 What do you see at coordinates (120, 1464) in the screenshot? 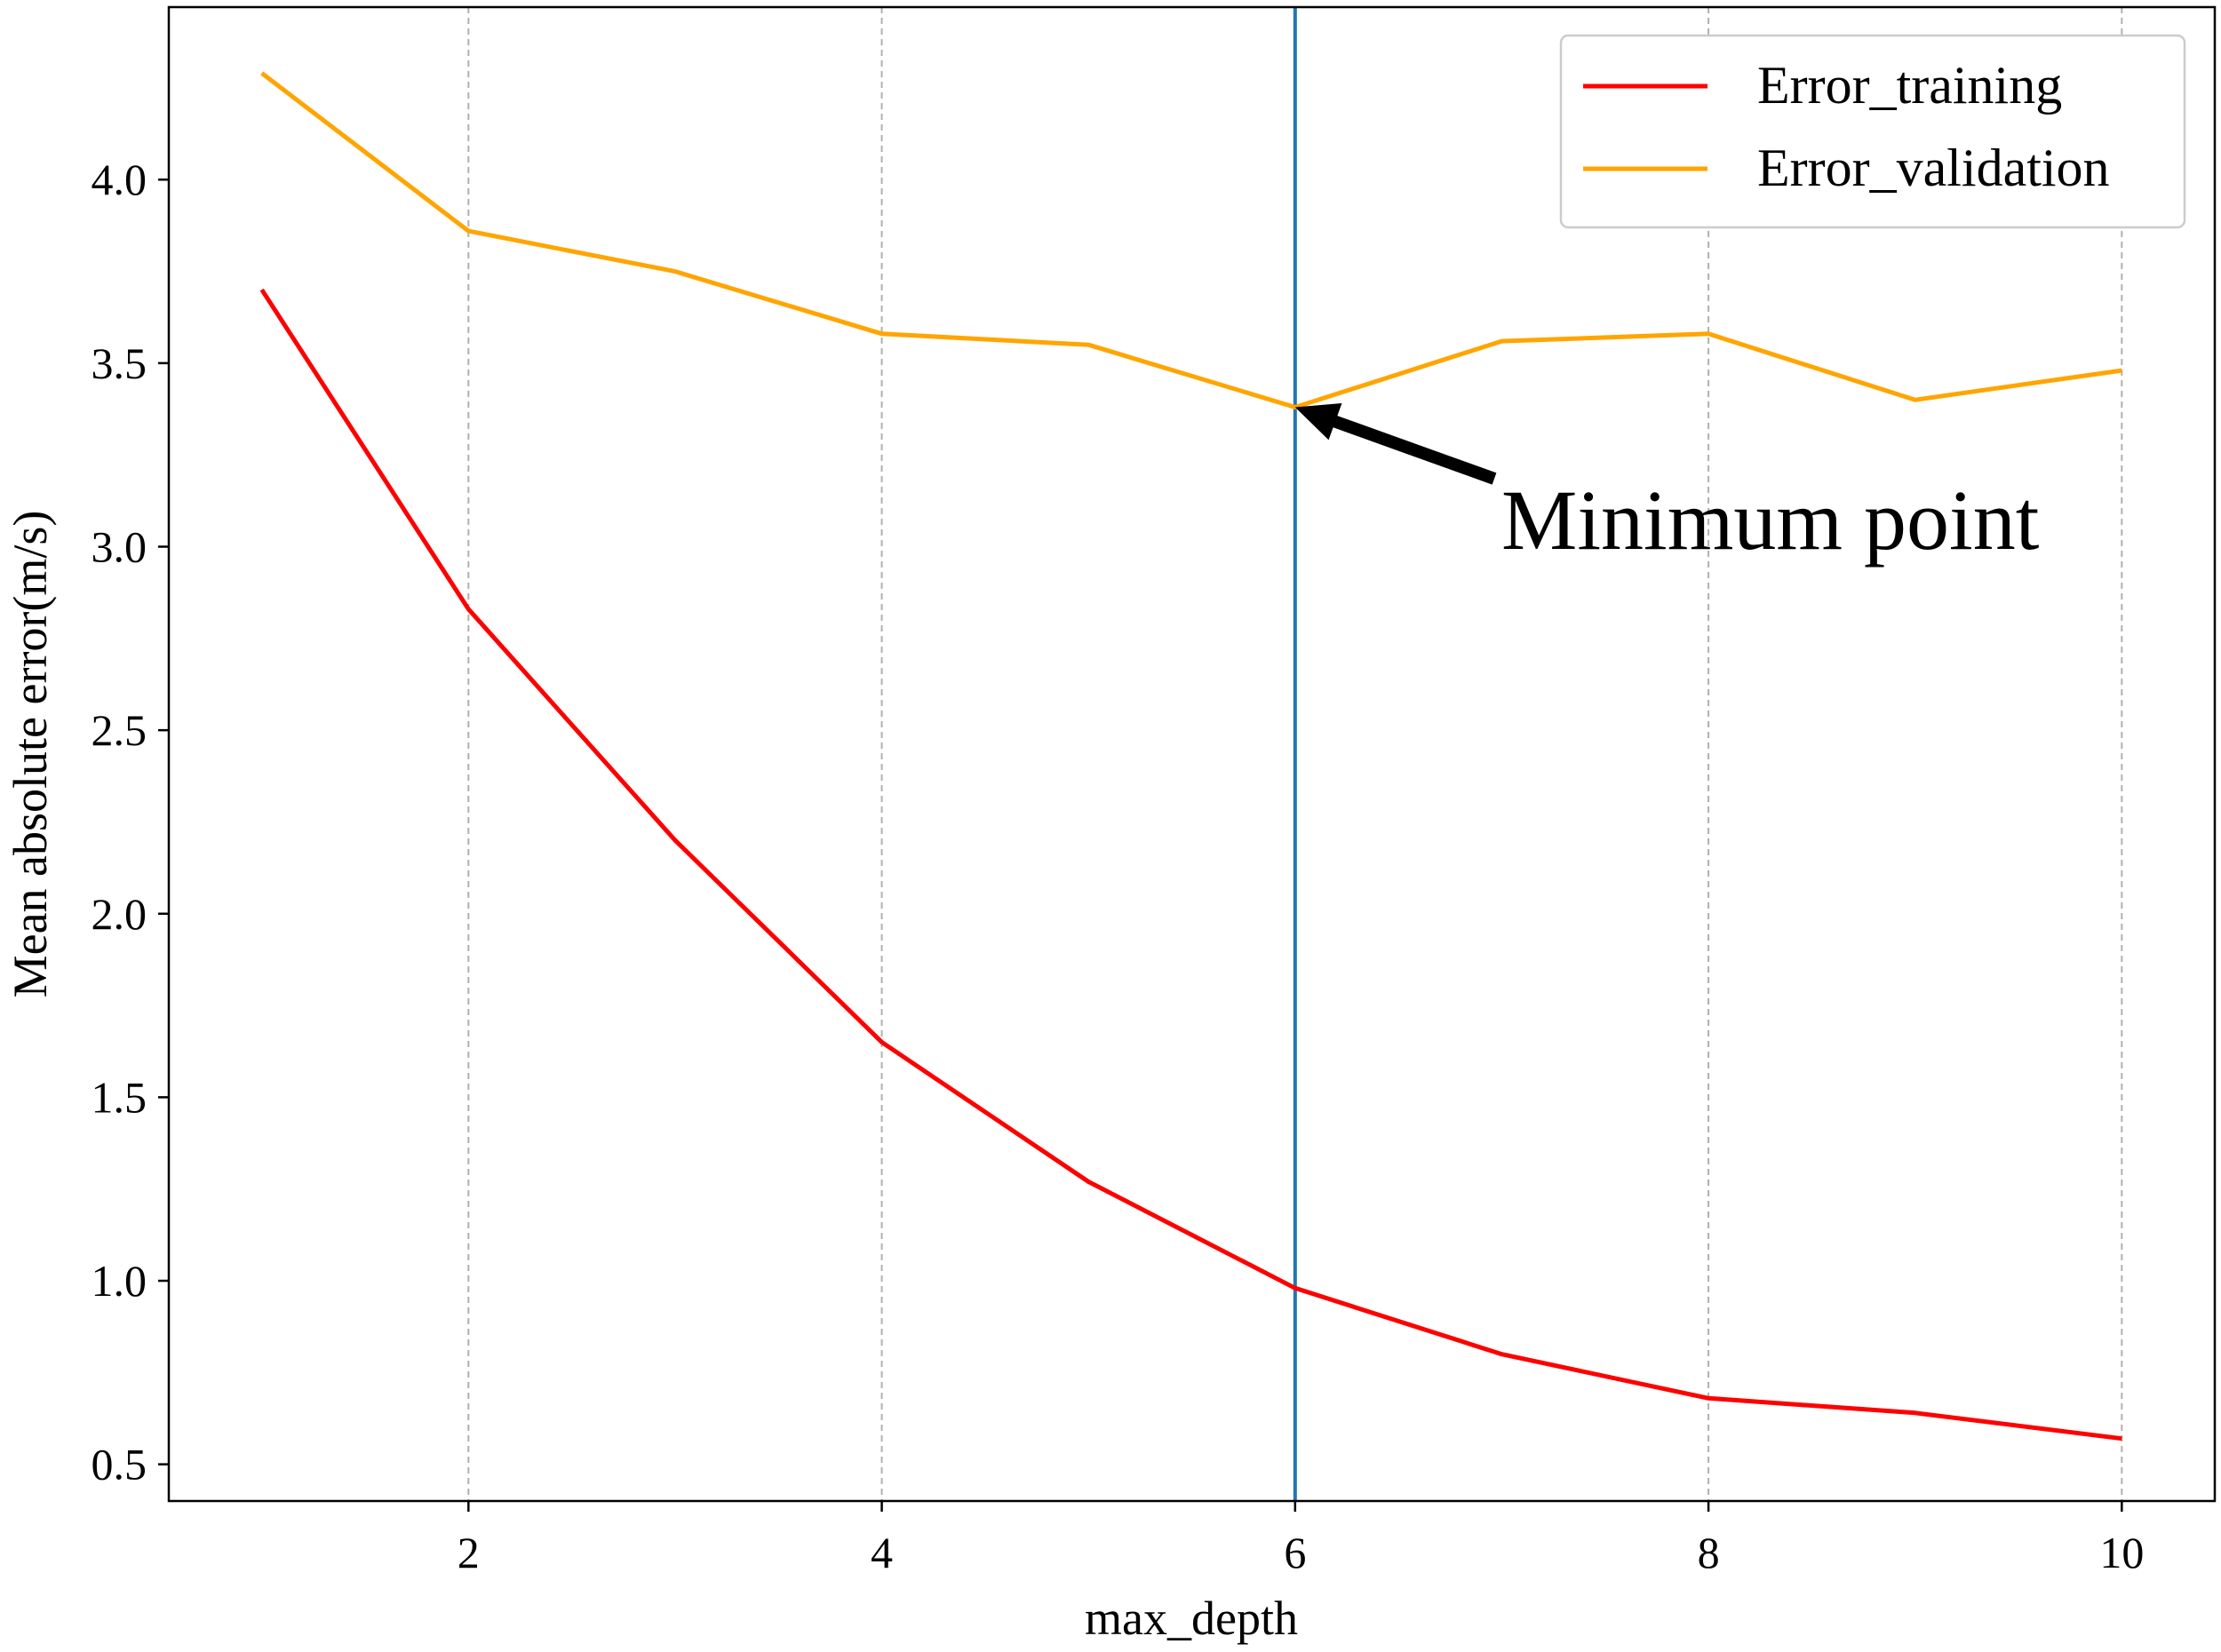
I see `y-tick-label-0.5: 0.5` at bounding box center [120, 1464].